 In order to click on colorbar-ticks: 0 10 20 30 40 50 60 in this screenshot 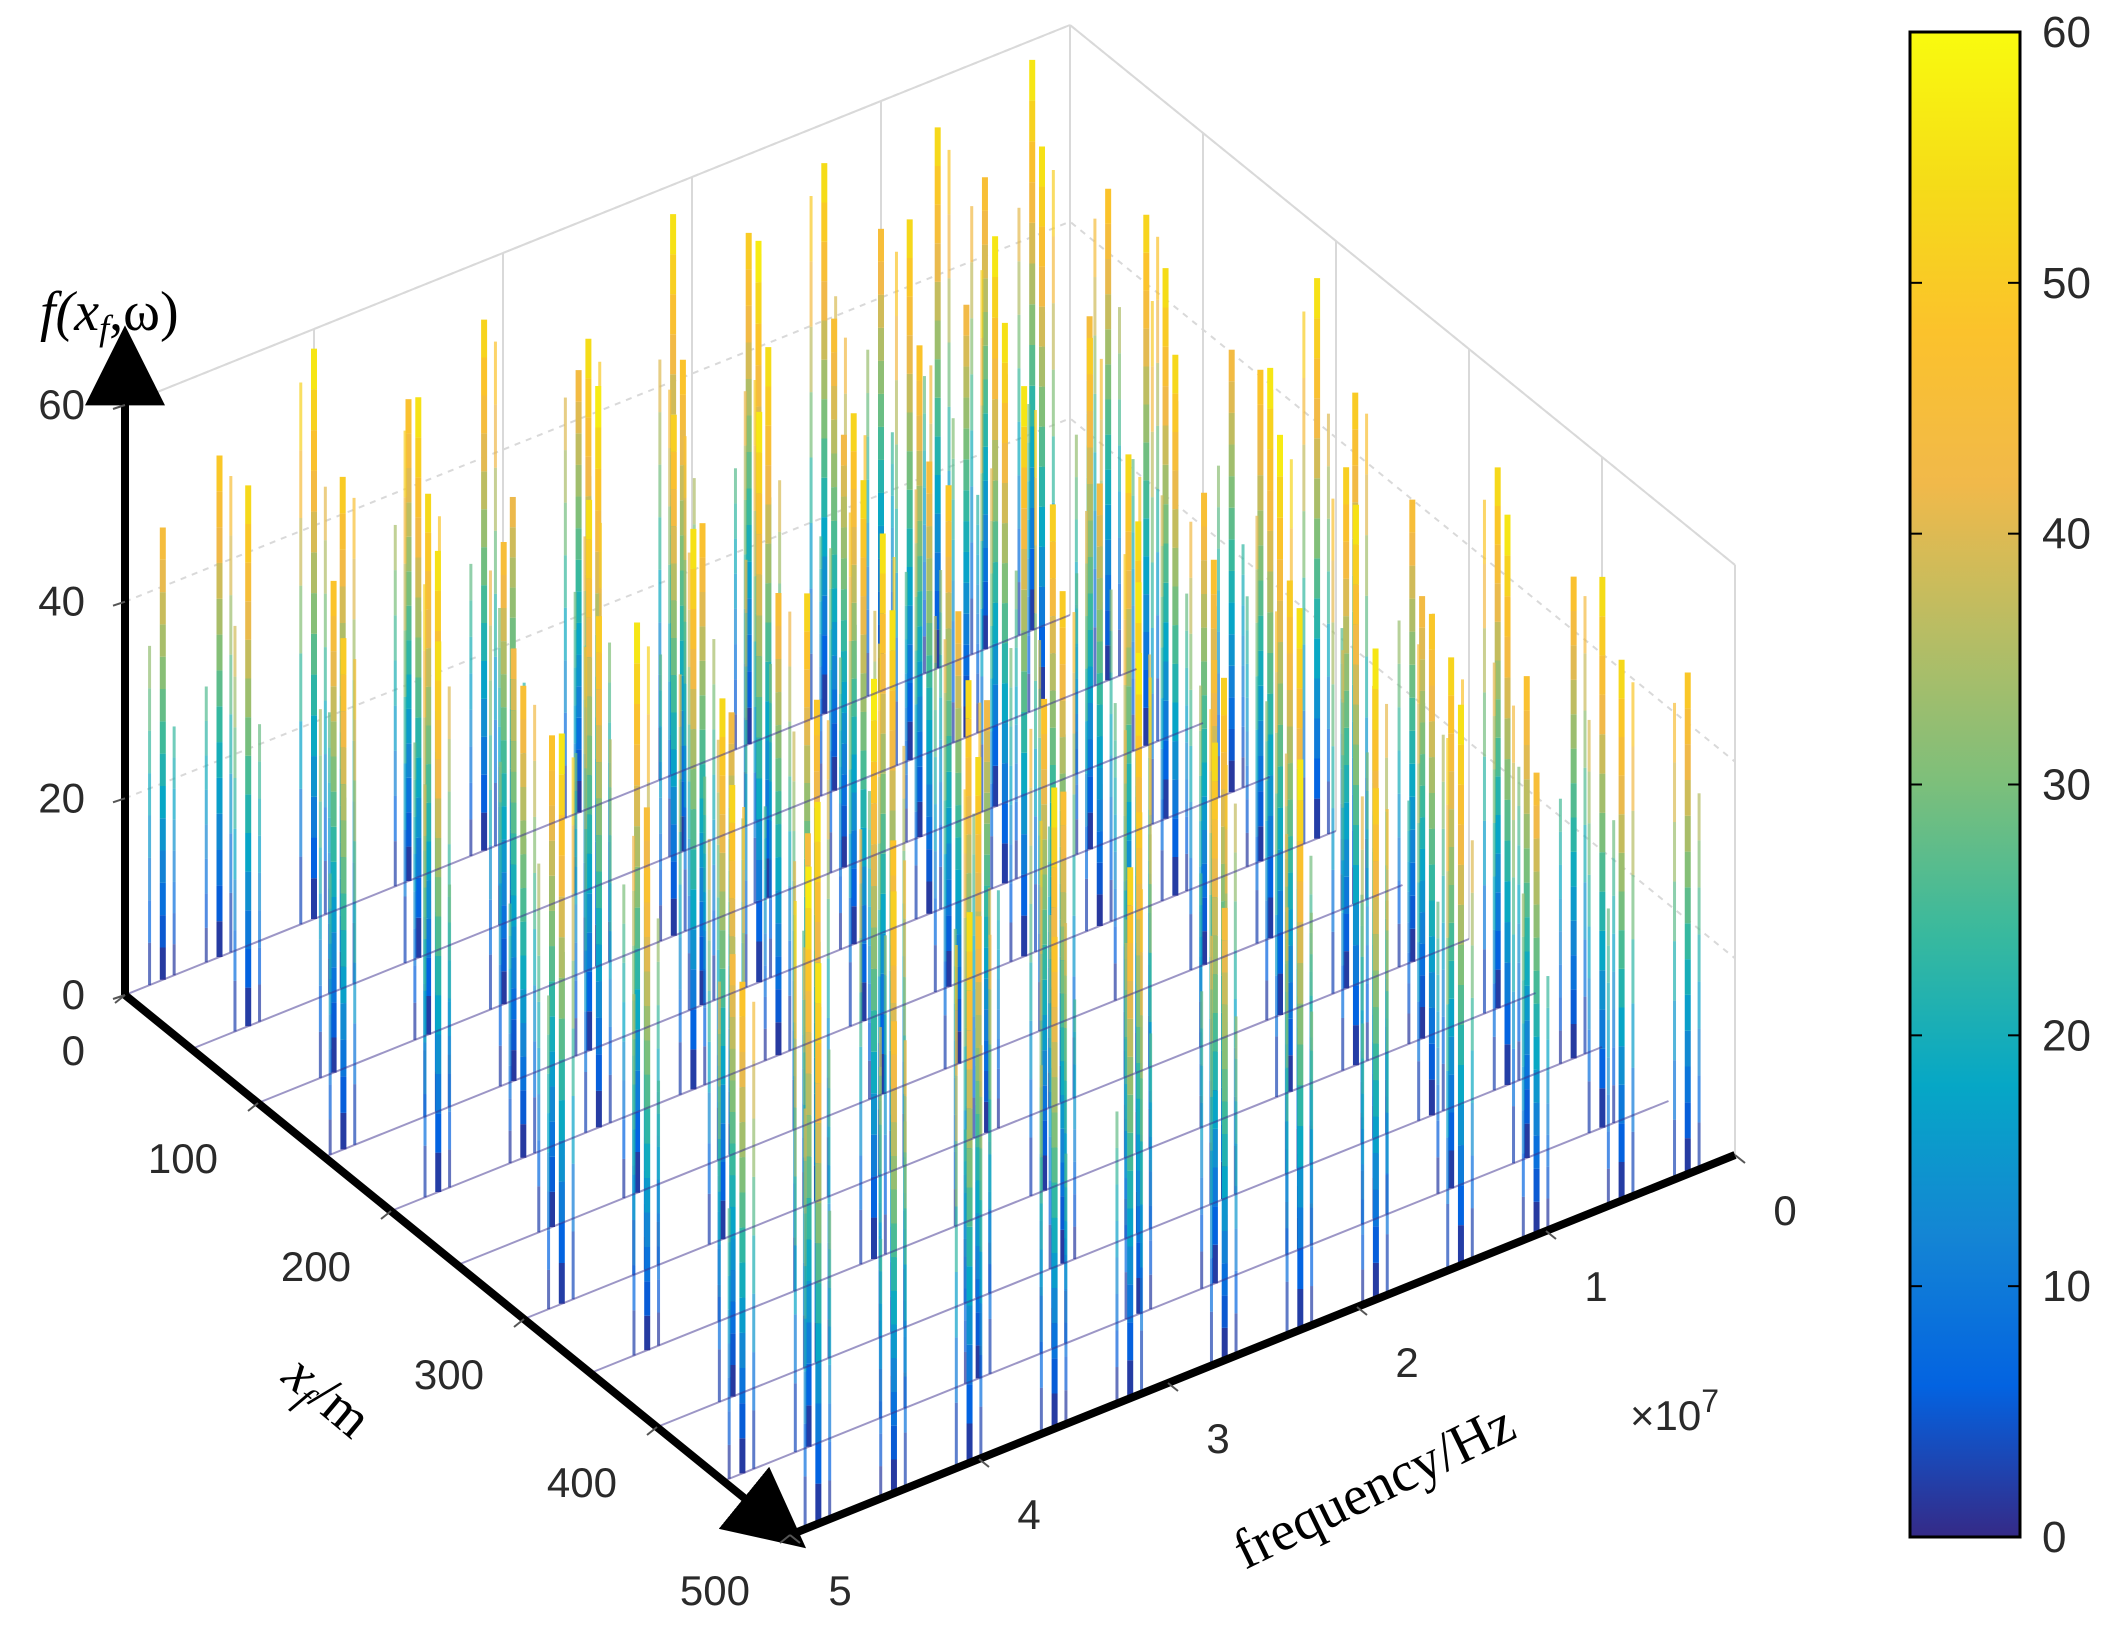, I will do `click(2000, 785)`.